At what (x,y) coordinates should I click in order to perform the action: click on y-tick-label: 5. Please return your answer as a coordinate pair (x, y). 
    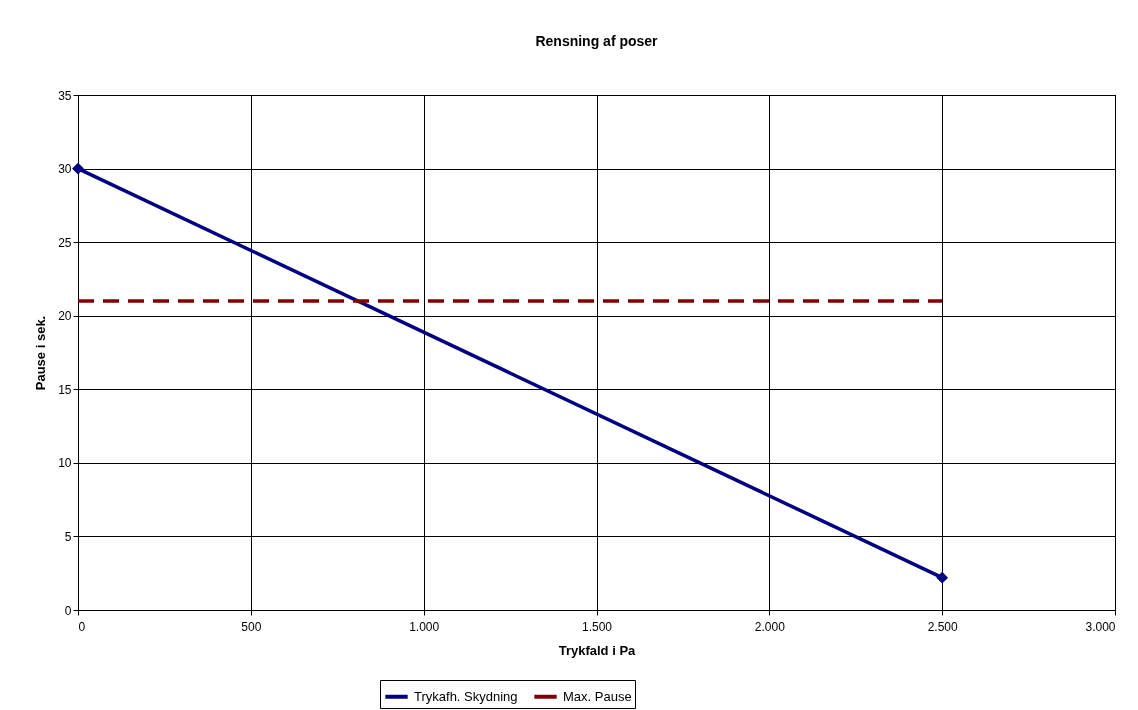
    Looking at the image, I should click on (68, 536).